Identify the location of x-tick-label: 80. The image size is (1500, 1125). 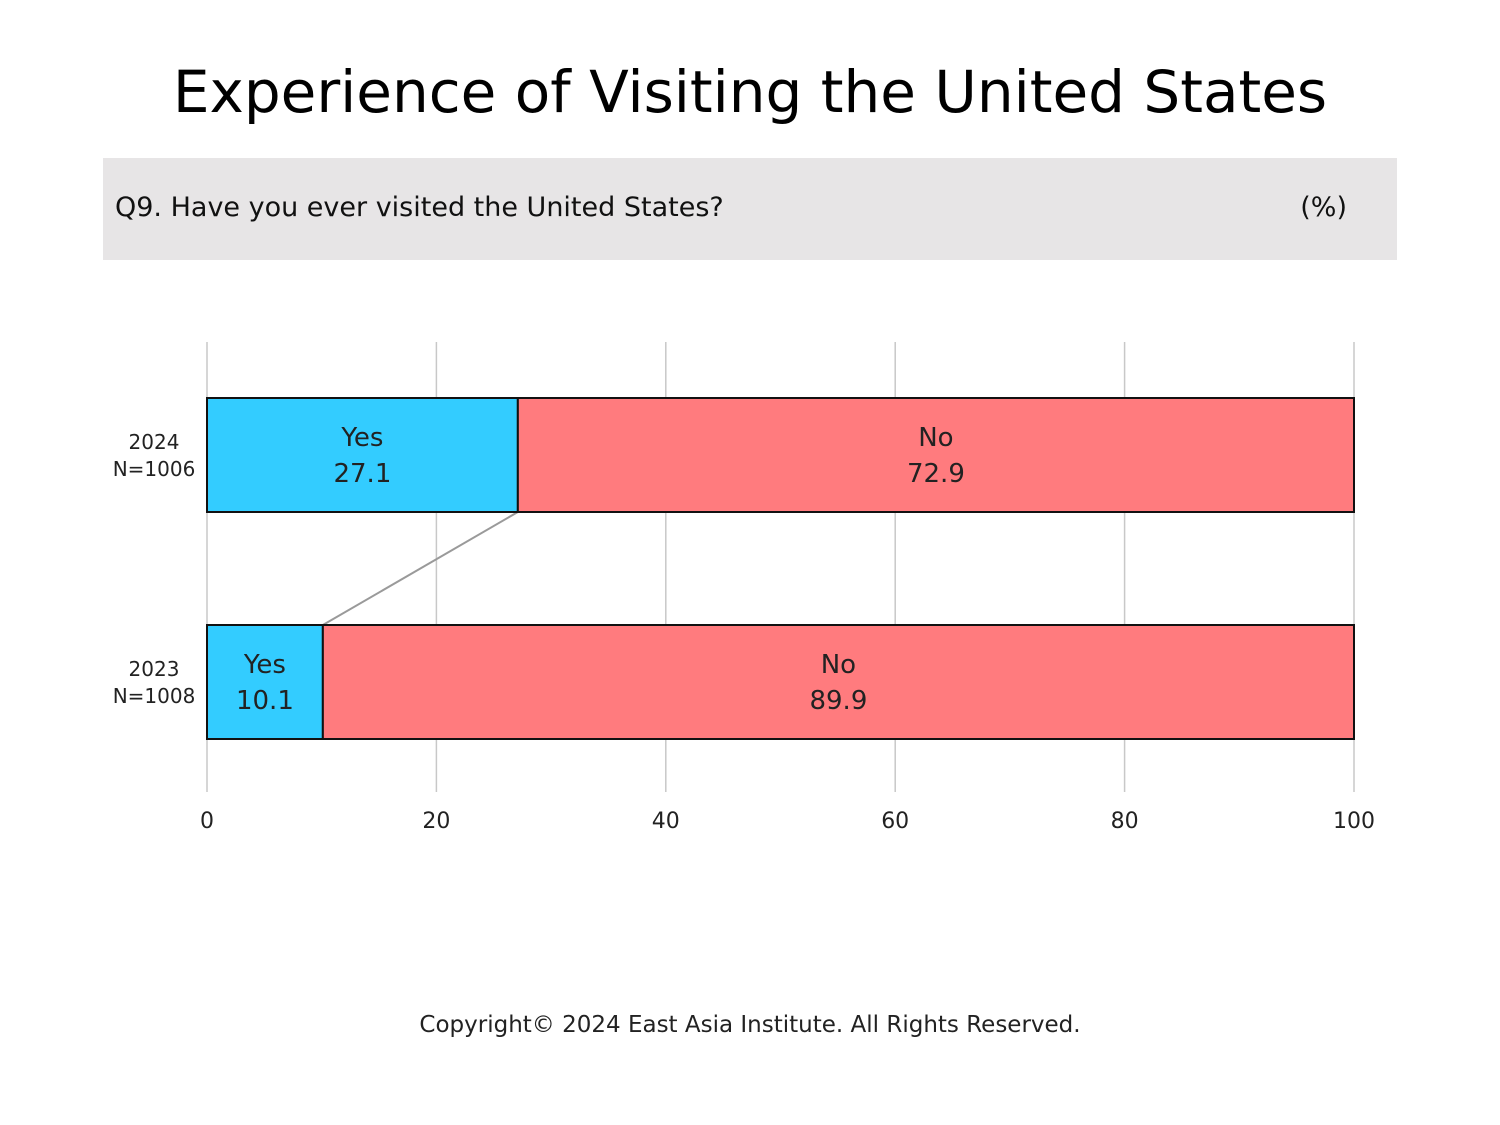
(1125, 821).